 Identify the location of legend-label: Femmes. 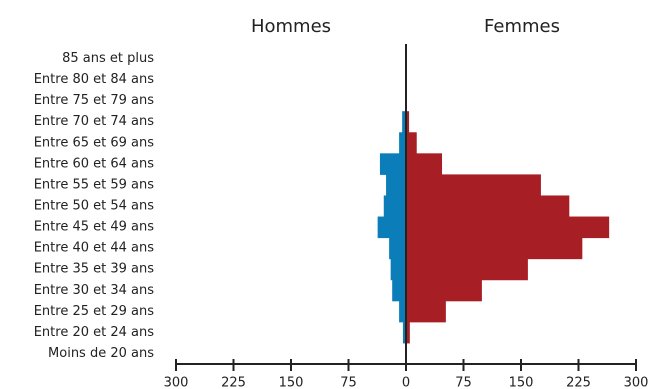
(522, 26).